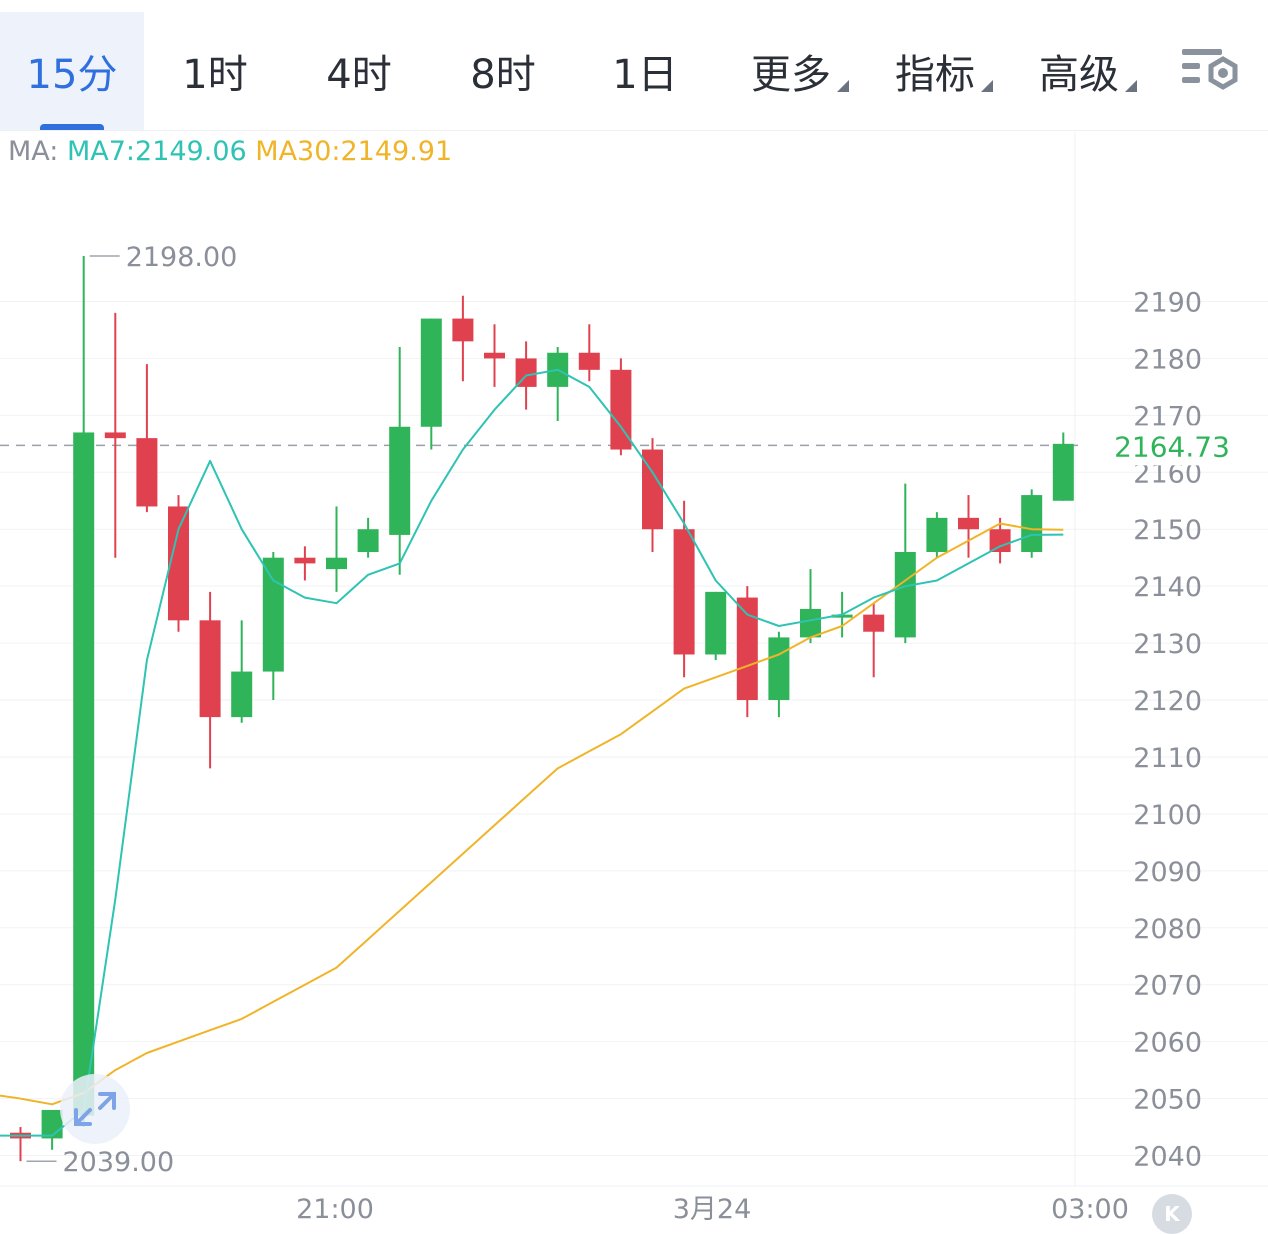  What do you see at coordinates (1167, 1157) in the screenshot?
I see `y-tick-label: 2040` at bounding box center [1167, 1157].